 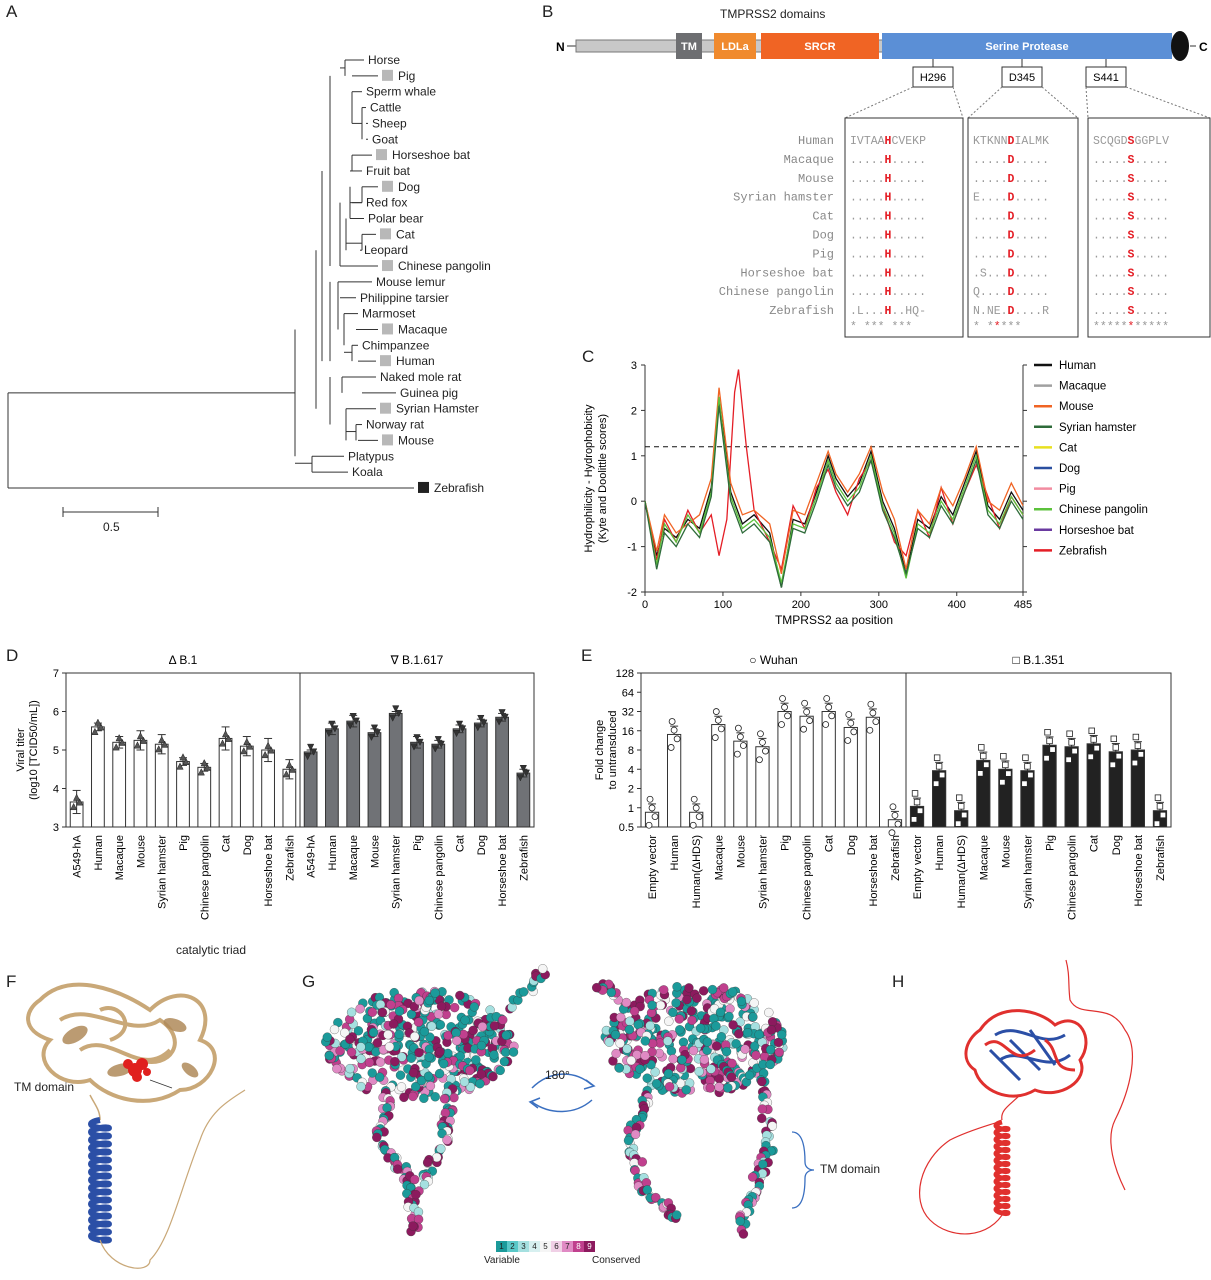 I want to click on taxon-dog: Dog, so click(x=409, y=187).